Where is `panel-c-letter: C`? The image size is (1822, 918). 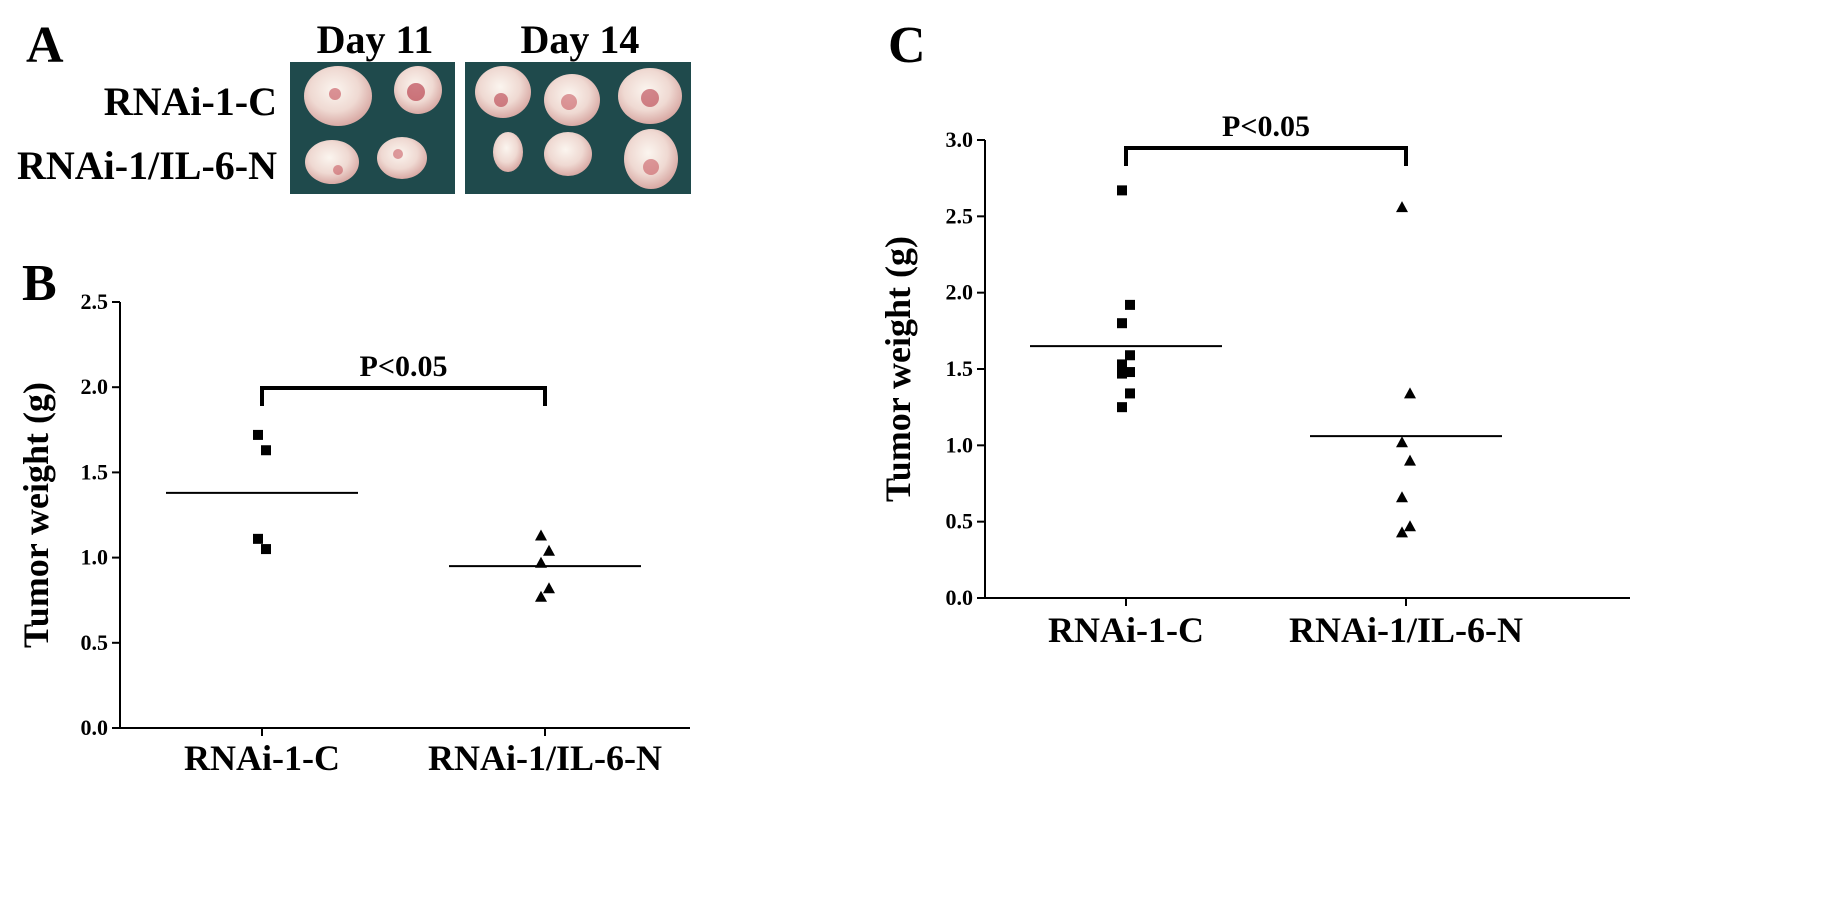
panel-c-letter: C is located at coordinates (907, 45).